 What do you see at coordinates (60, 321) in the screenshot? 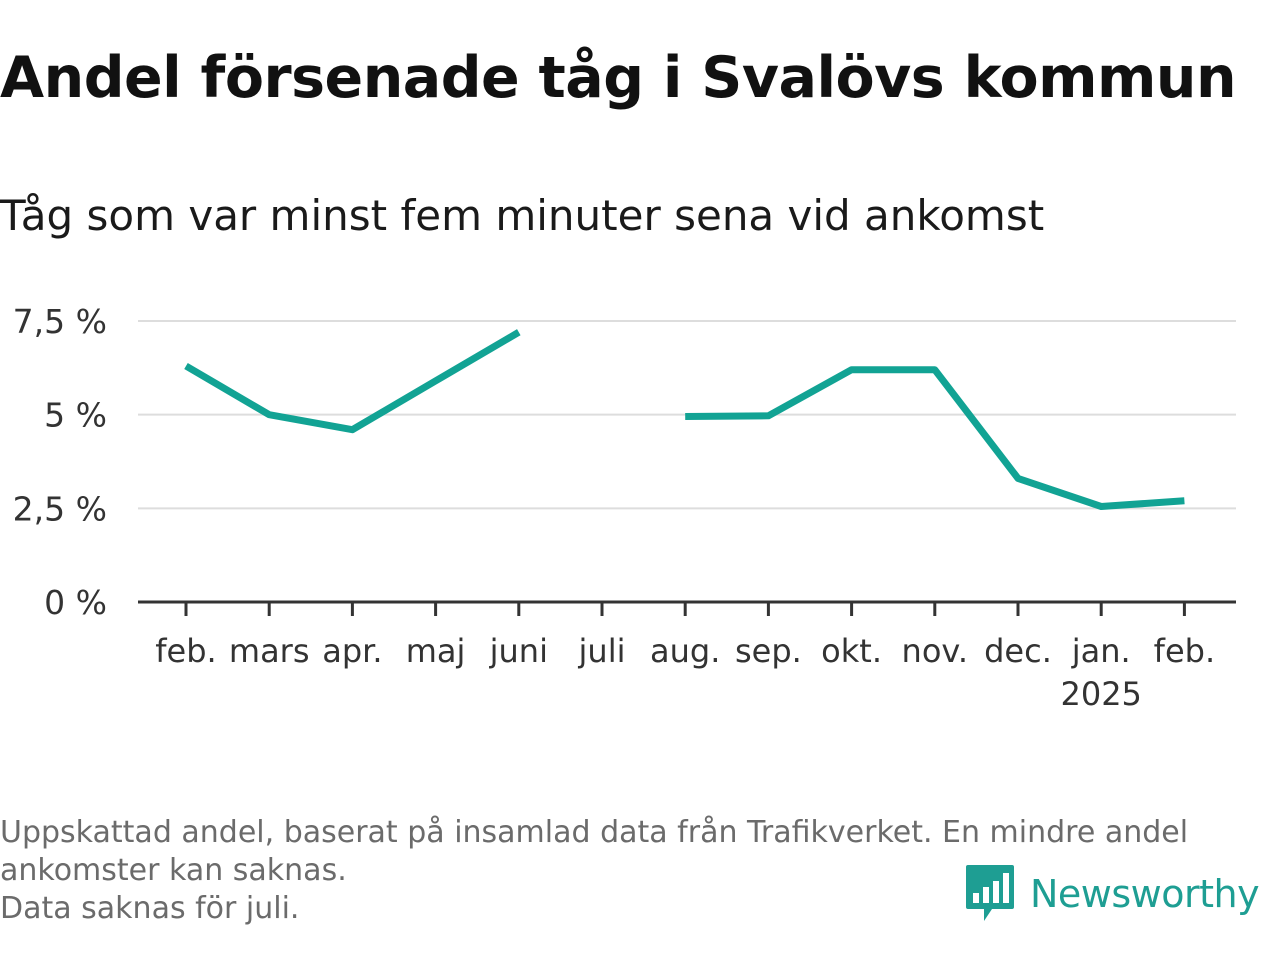
I see `y-tick-label: 7,5 %` at bounding box center [60, 321].